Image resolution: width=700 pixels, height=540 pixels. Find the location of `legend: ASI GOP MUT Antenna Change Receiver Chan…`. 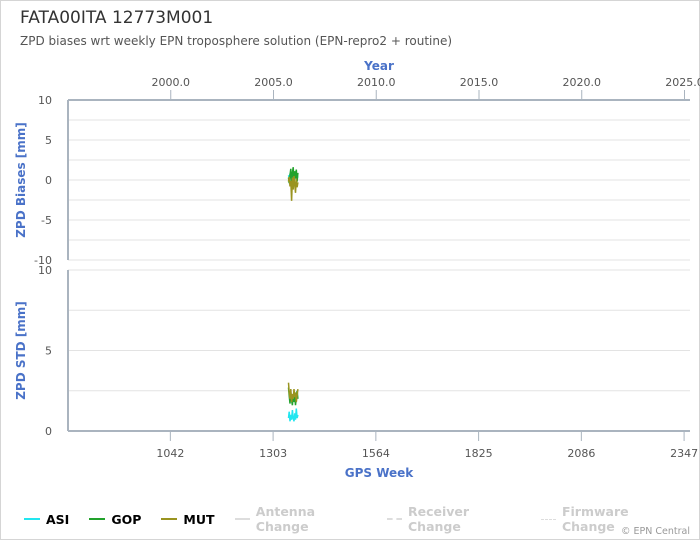

legend: ASI GOP MUT Antenna Change Receiver Chan… is located at coordinates (362, 519).